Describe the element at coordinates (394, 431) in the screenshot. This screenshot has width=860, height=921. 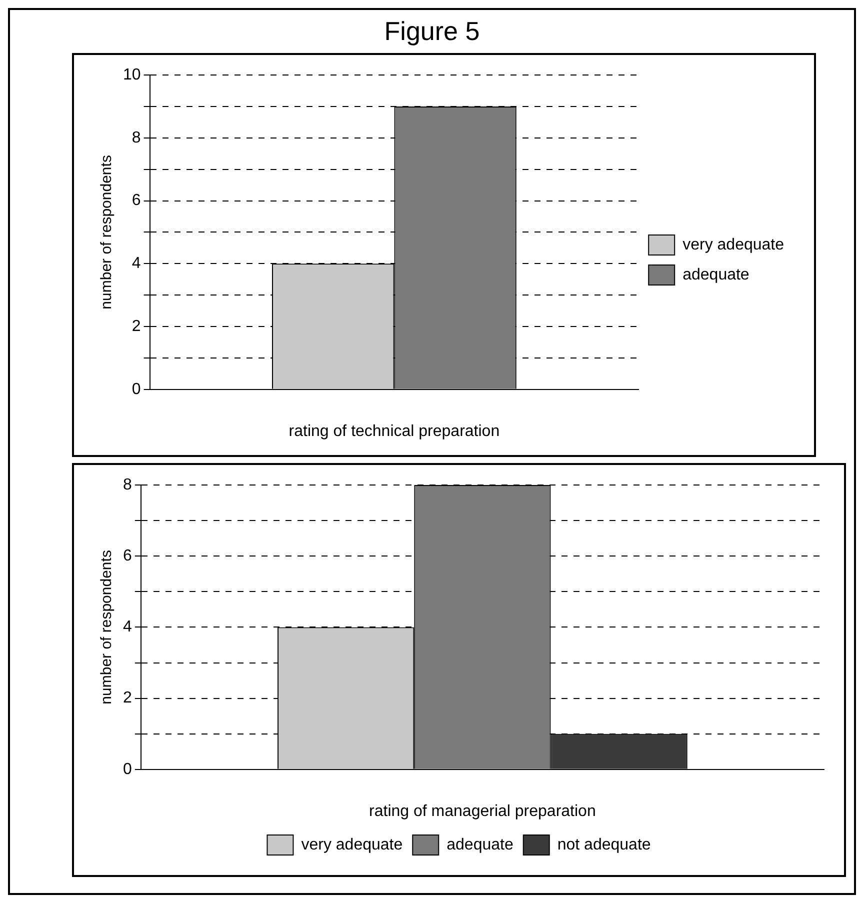
I see `x-axis-title: rating of technical preparation` at that location.